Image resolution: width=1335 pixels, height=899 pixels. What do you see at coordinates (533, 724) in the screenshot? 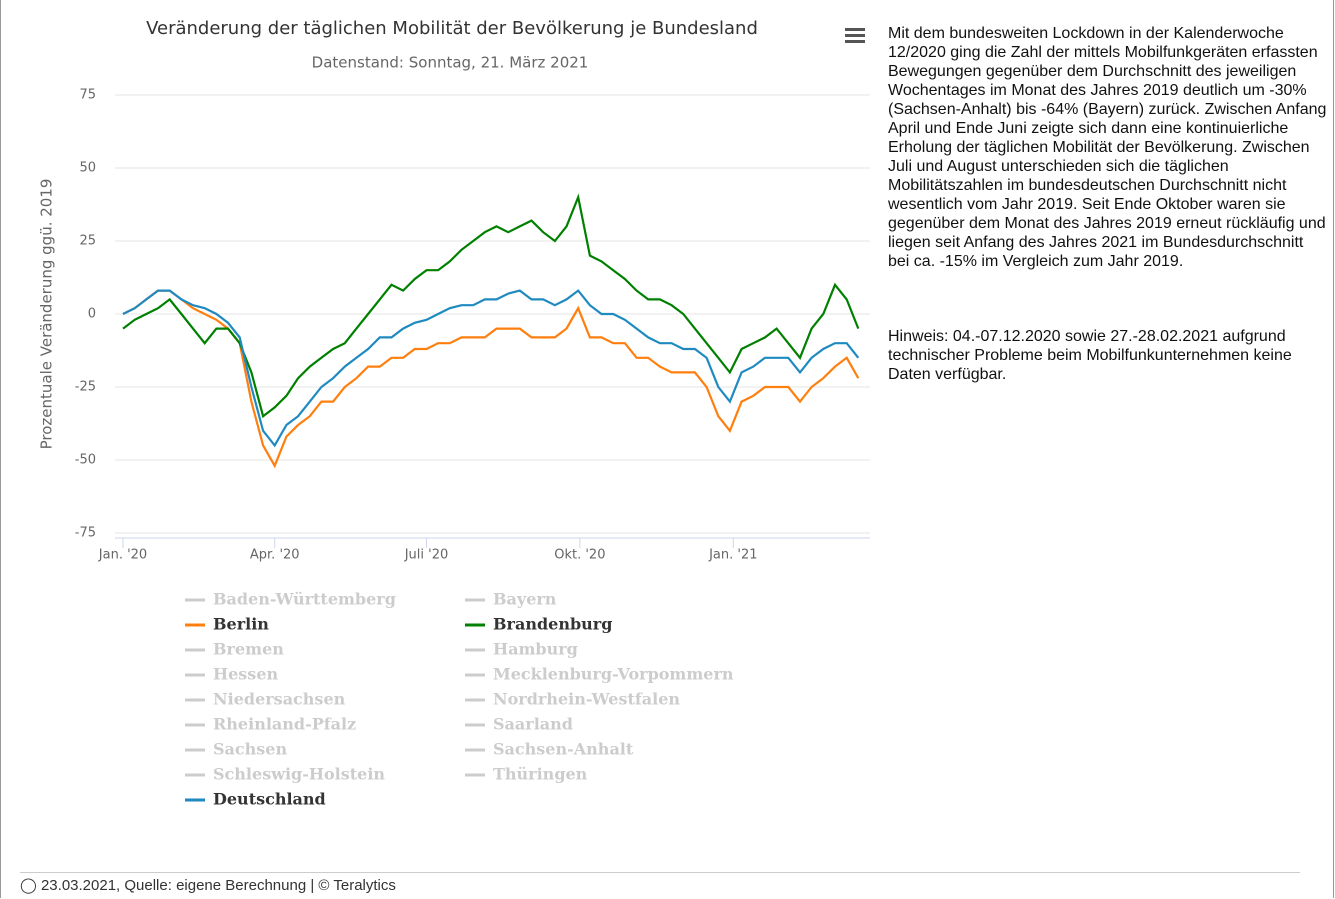
I see `legend-label: Saarland` at bounding box center [533, 724].